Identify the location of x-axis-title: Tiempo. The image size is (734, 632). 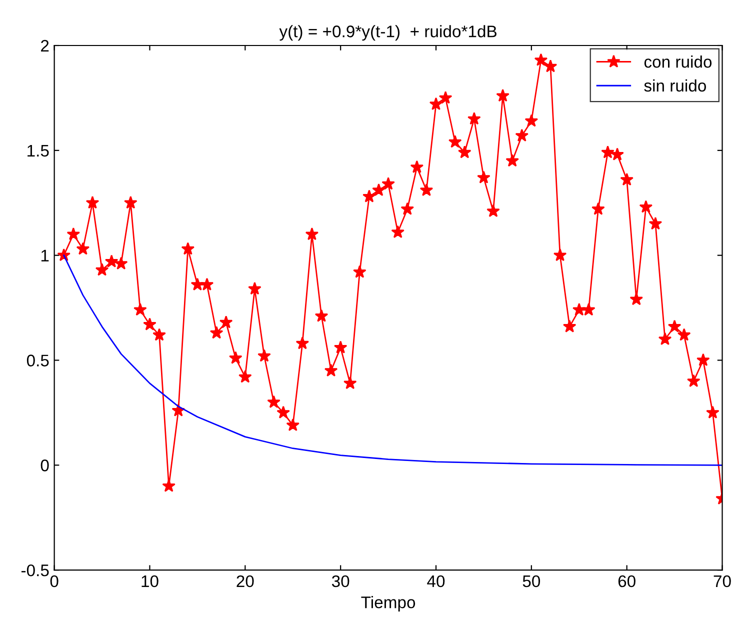
(388, 604).